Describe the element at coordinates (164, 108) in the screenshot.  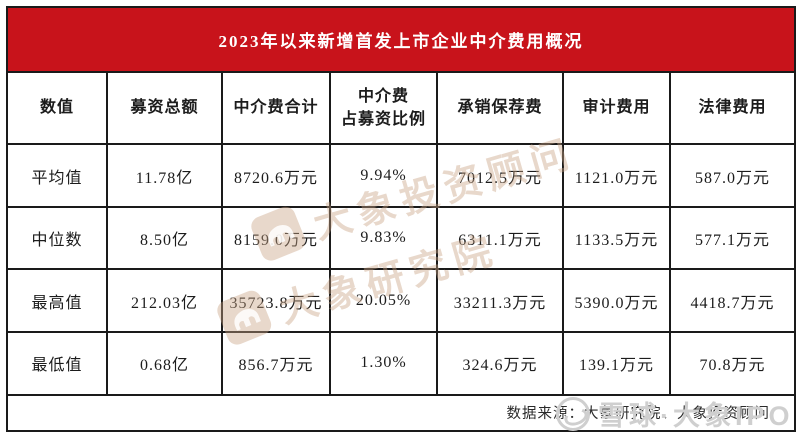
I see `col-header-total-raised: 募资总额` at that location.